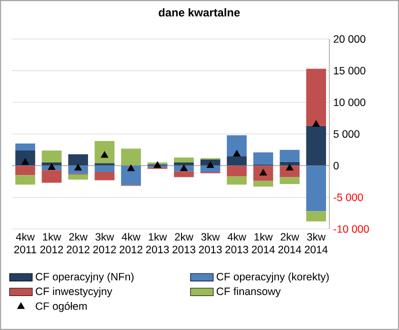 The image size is (399, 330). What do you see at coordinates (248, 292) in the screenshot?
I see `legend-label: CF finansowy` at bounding box center [248, 292].